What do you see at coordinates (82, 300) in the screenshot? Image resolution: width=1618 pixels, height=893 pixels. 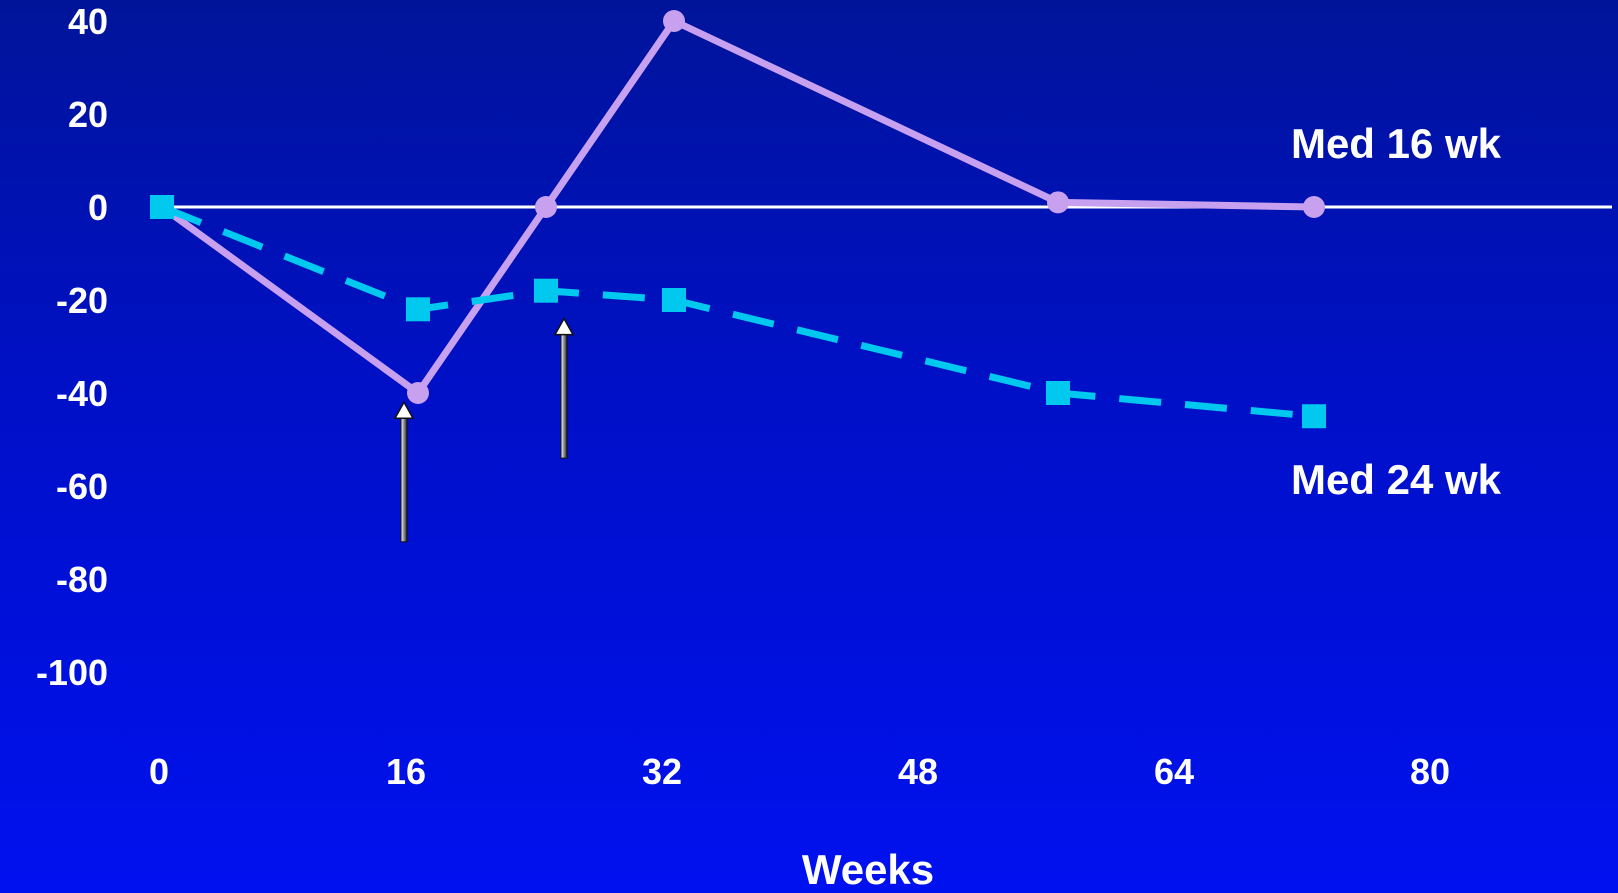 I see `y-tick-label: -20` at bounding box center [82, 300].